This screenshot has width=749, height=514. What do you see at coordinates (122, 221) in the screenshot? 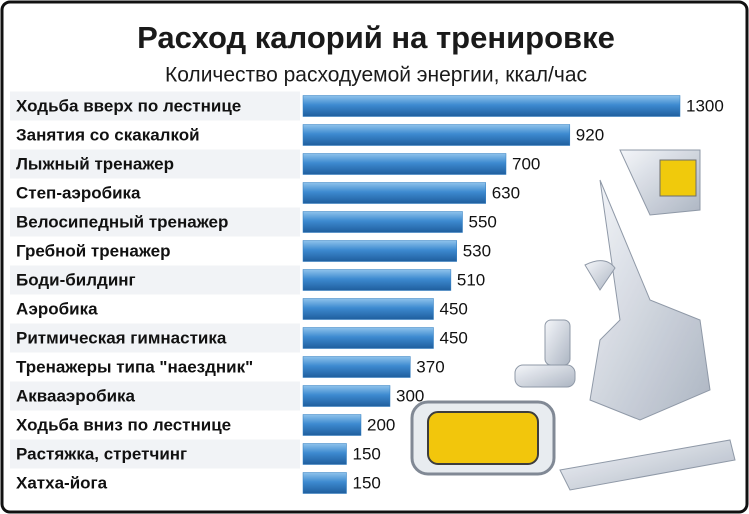
I see `category-label: Велосипедный тренажер` at bounding box center [122, 221].